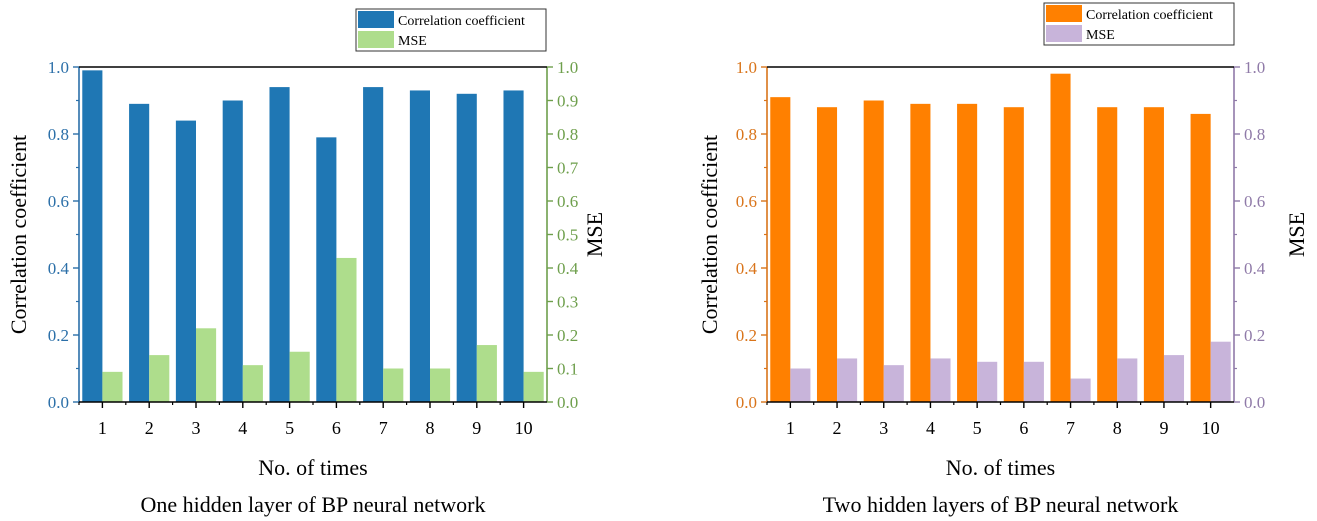 The height and width of the screenshot is (521, 1317). I want to click on y2-tick-label: 0.8, so click(1254, 134).